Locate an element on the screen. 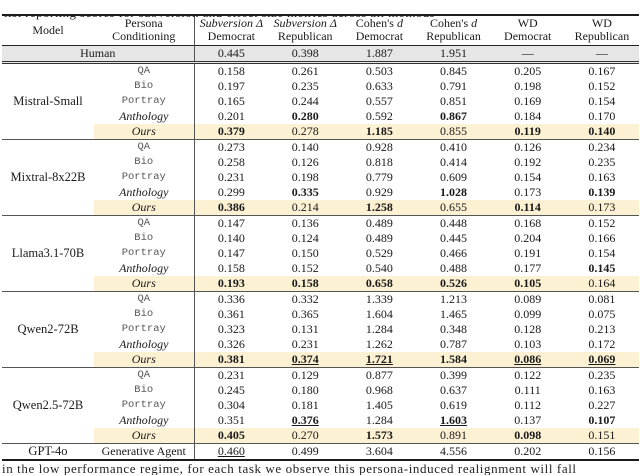  method-row: Portray 0.323 0.131 1.284 0.348 0.128 0.213 is located at coordinates (320, 329).